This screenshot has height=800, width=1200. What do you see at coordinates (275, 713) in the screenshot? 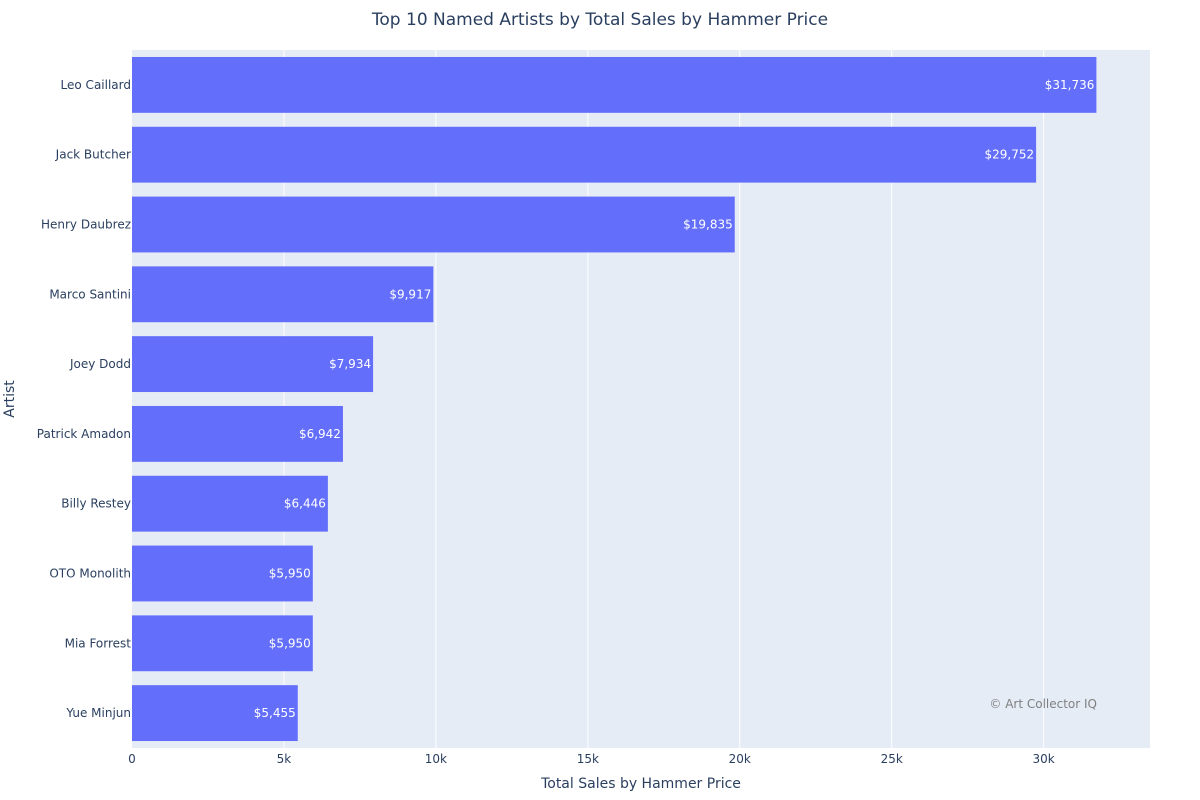
I see `bar-value-label: $5,455` at bounding box center [275, 713].